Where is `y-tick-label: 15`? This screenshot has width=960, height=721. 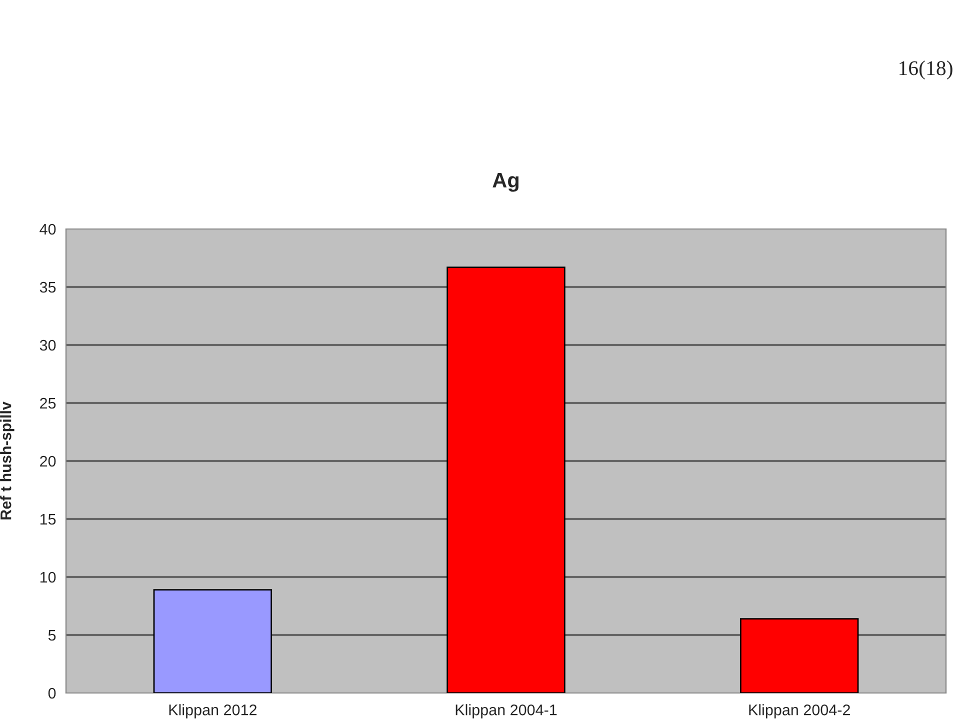 y-tick-label: 15 is located at coordinates (48, 519).